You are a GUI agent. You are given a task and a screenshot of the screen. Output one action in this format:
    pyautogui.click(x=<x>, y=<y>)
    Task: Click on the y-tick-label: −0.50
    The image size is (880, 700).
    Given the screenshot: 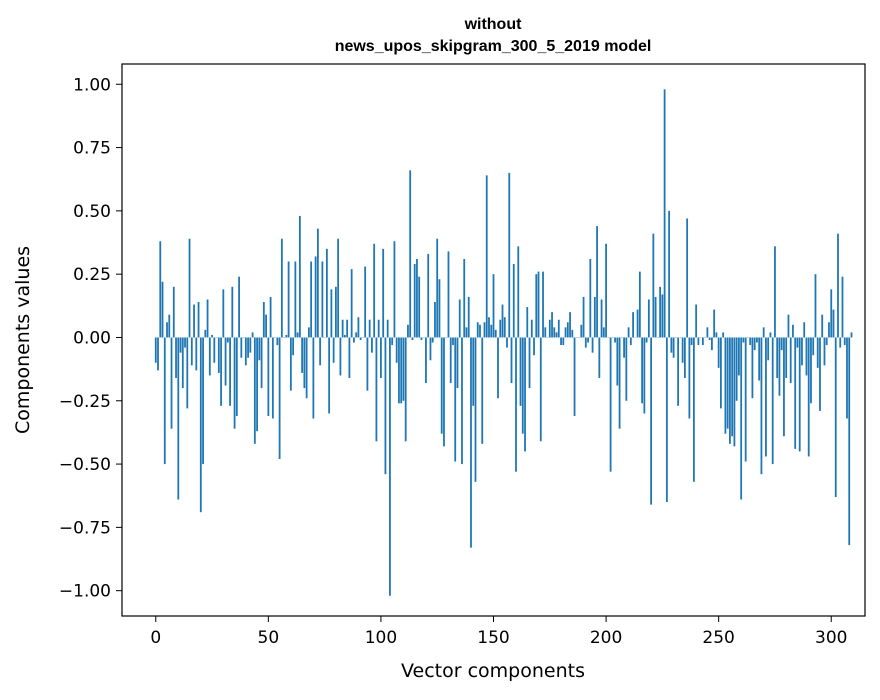 What is the action you would take?
    pyautogui.click(x=85, y=465)
    